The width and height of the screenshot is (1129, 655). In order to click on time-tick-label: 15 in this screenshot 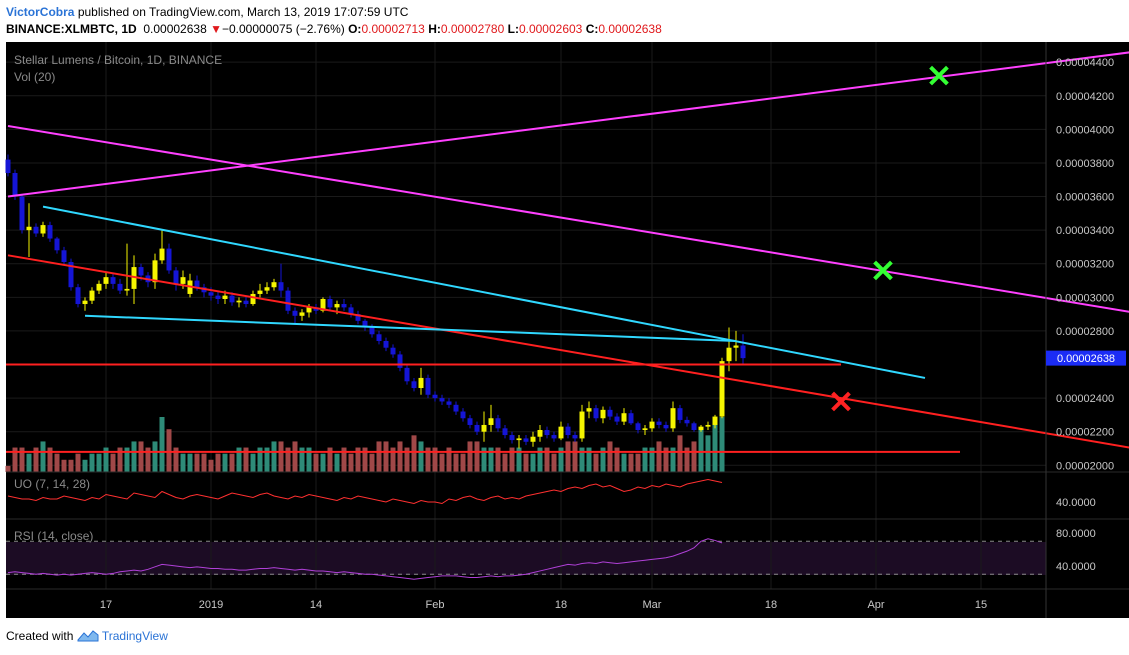, I will do `click(981, 605)`.